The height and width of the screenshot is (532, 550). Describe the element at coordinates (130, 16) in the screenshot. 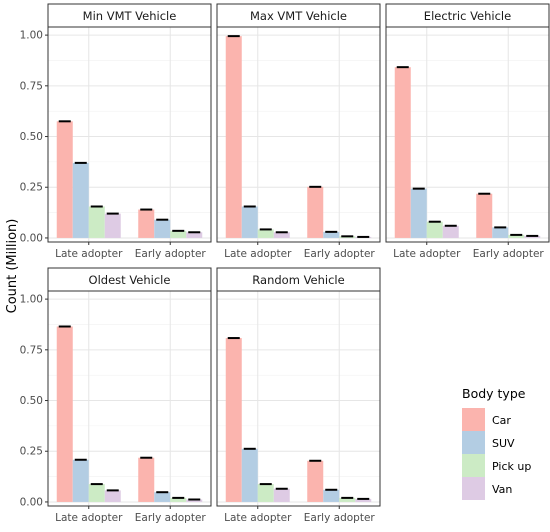

I see `panel-title: Min VMT Vehicle` at that location.